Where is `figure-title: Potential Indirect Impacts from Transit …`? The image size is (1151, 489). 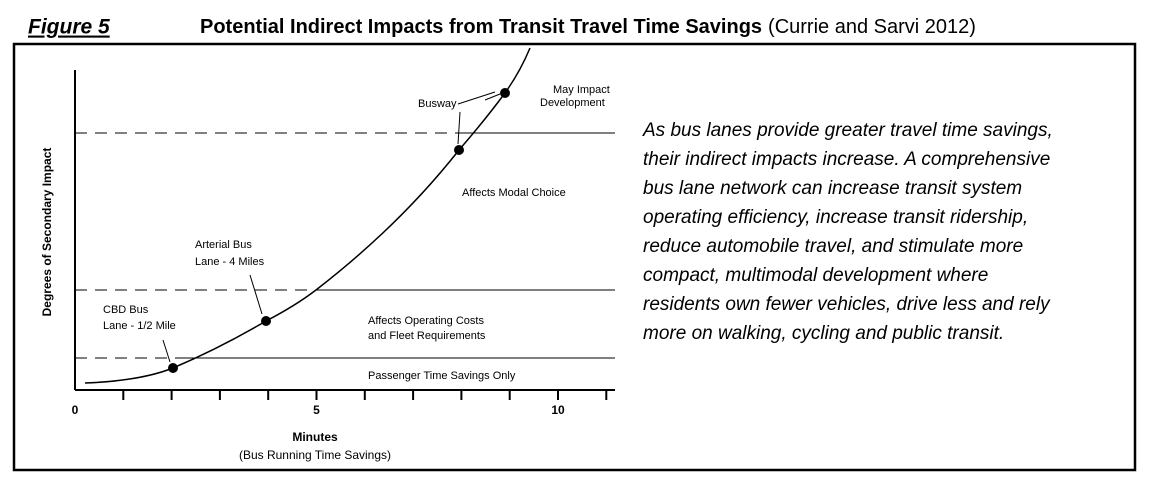 figure-title: Potential Indirect Impacts from Transit … is located at coordinates (588, 27).